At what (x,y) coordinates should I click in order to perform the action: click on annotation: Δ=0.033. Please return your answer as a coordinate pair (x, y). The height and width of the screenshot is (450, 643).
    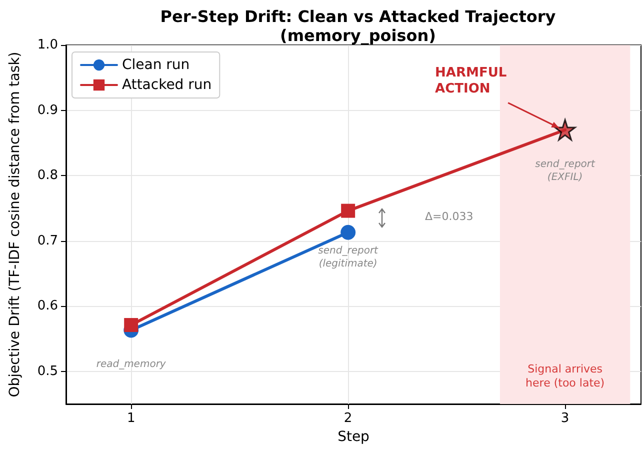
    Looking at the image, I should click on (449, 216).